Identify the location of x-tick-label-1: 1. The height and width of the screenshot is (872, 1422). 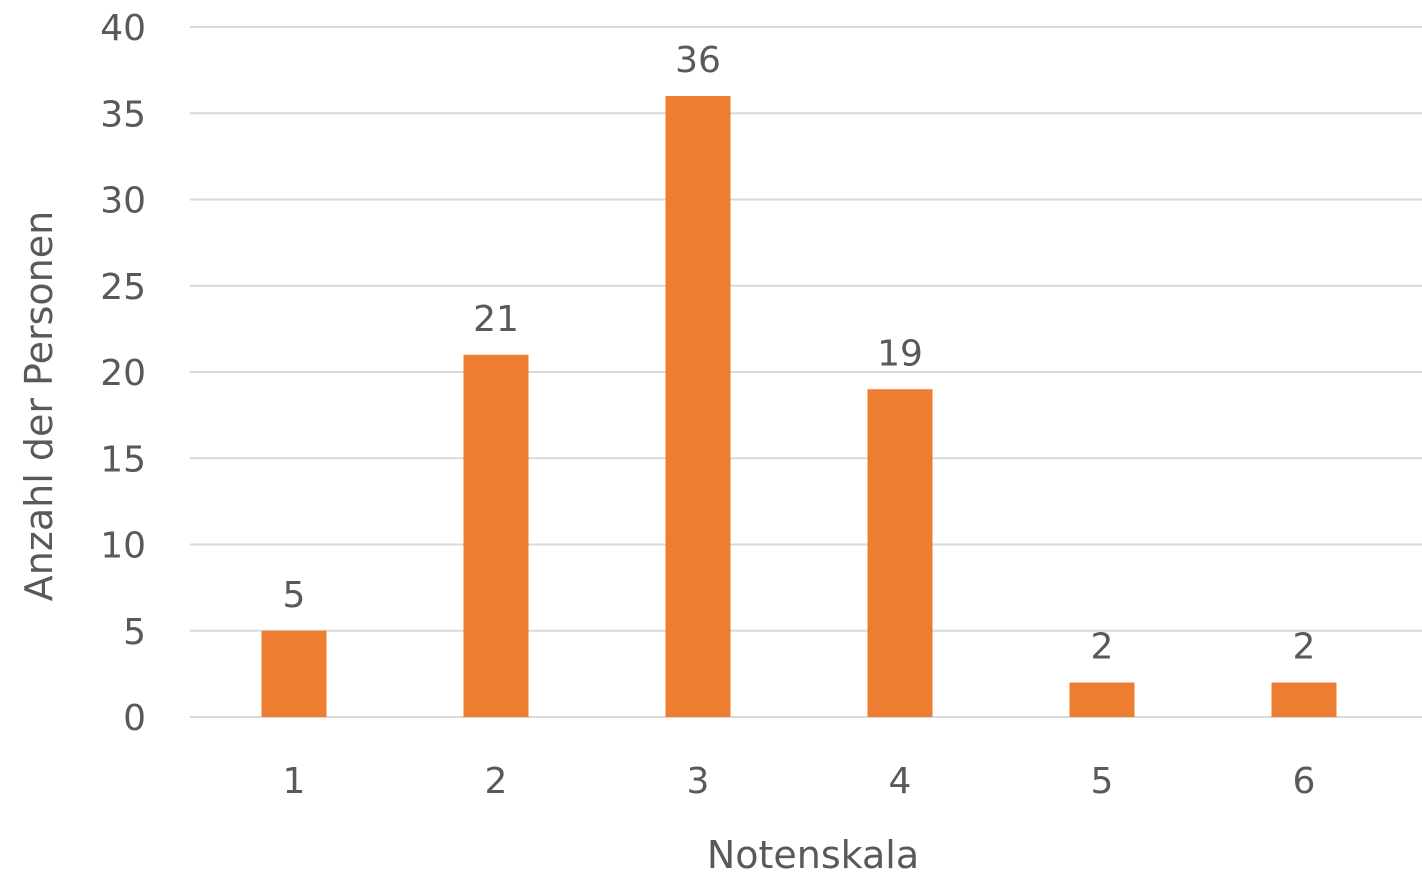
(294, 781).